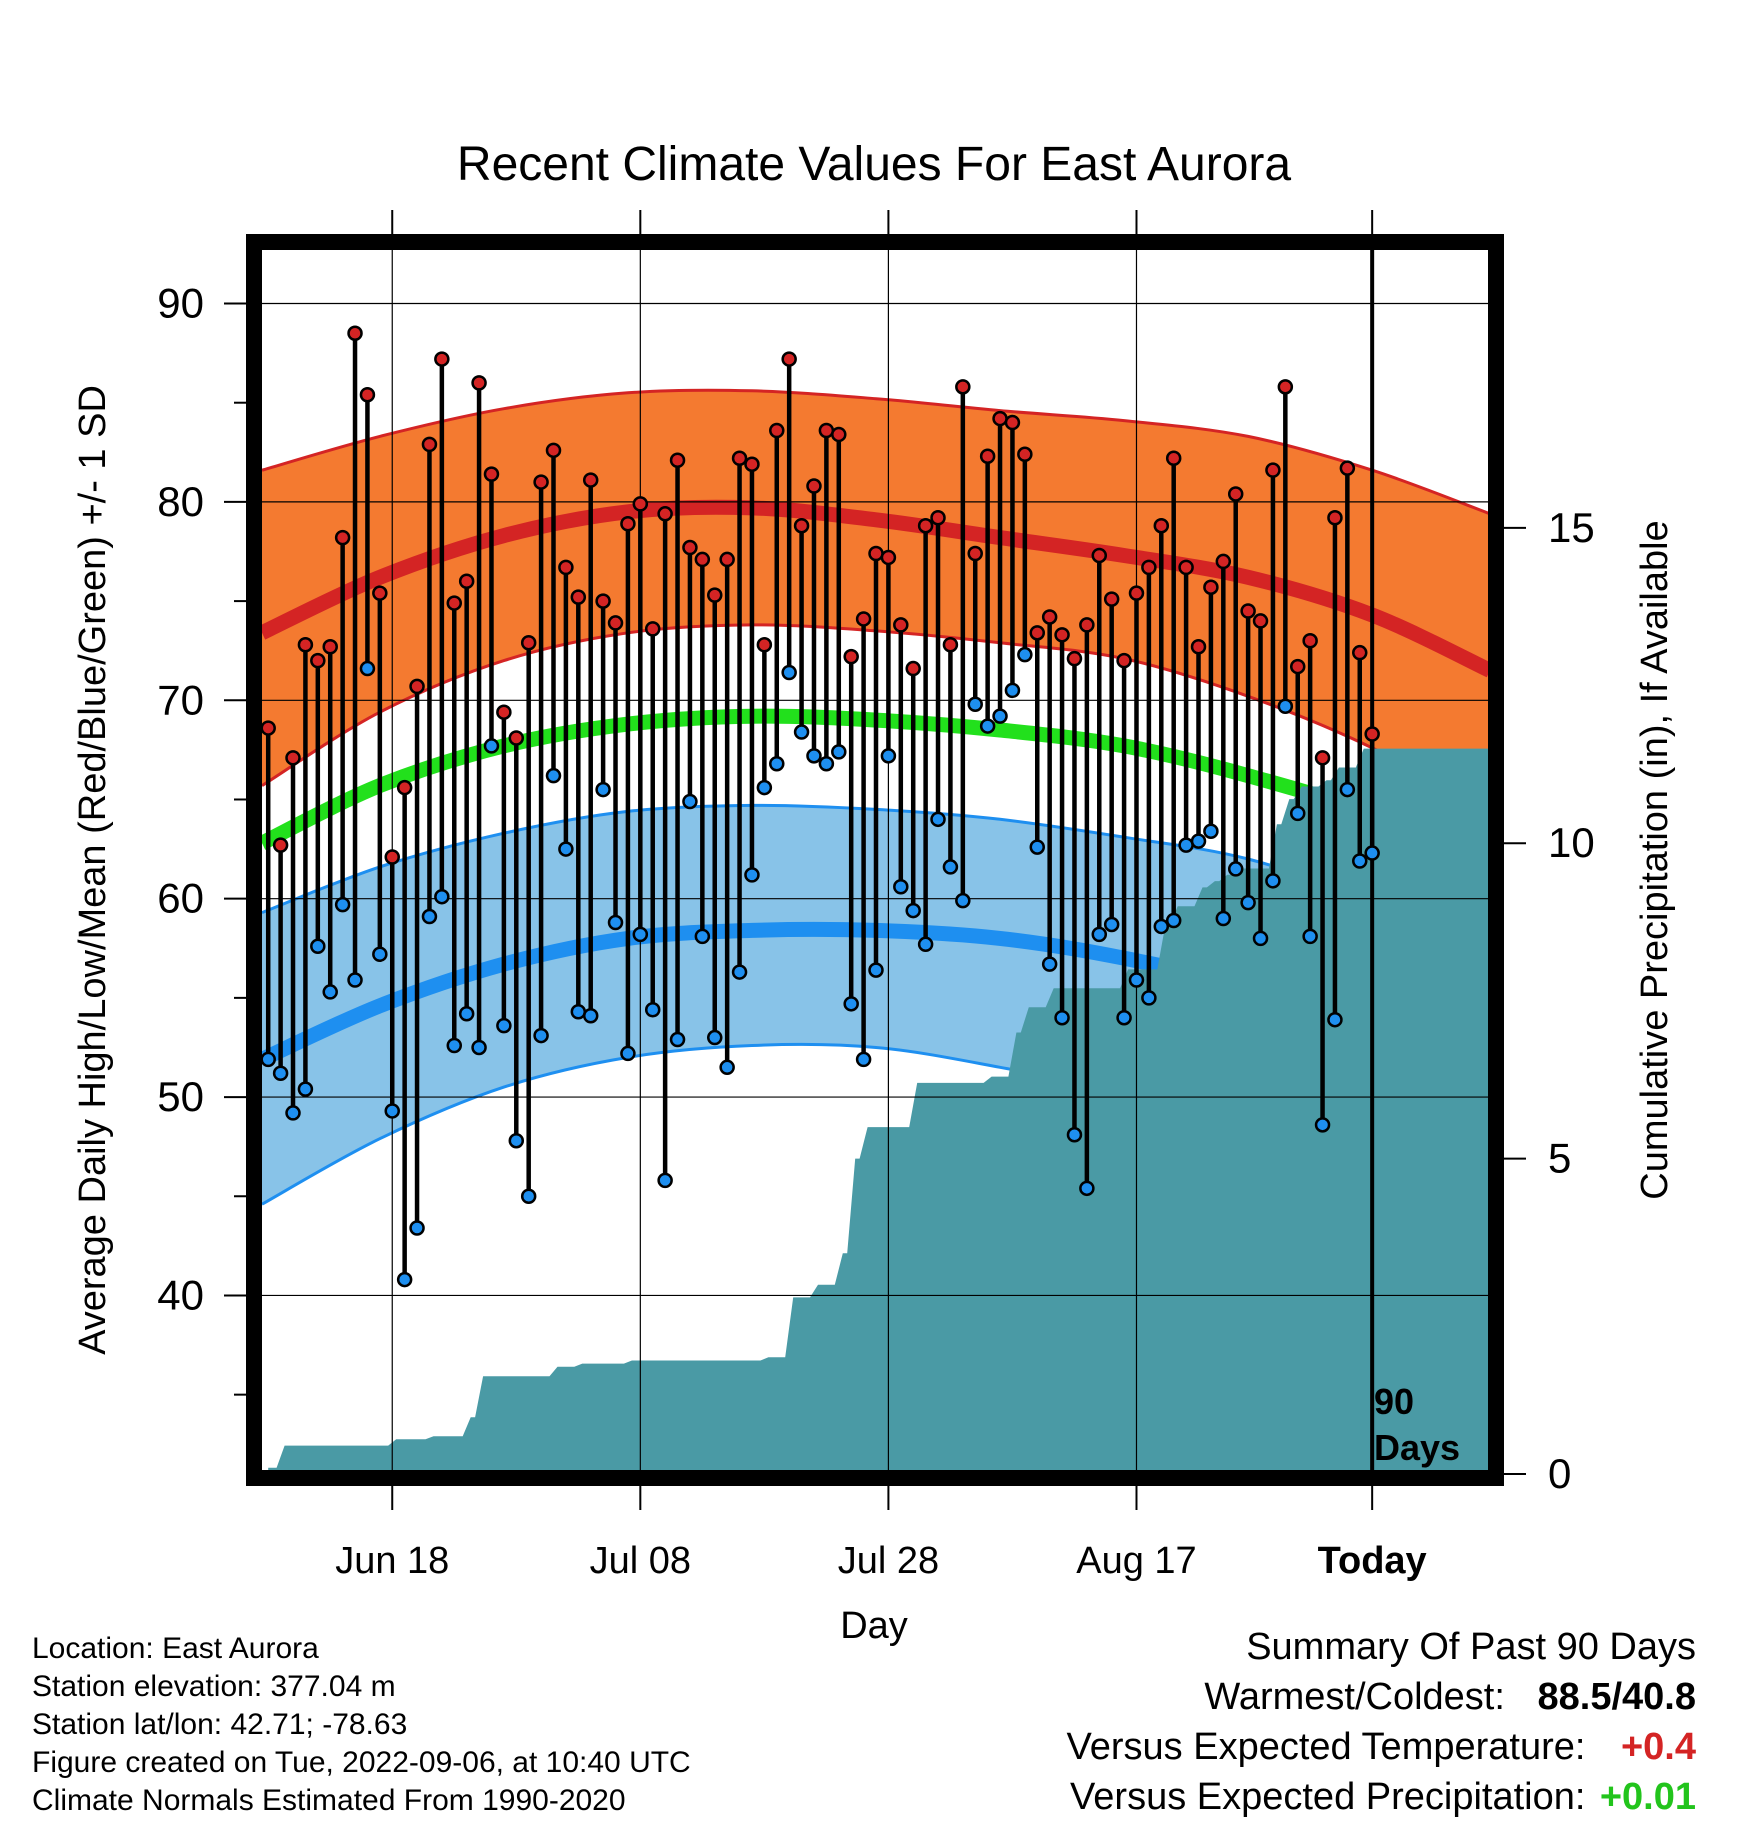 The width and height of the screenshot is (1748, 1828). I want to click on warmest-coldest-row: Warmest/Coldest: 88.5/40.8, so click(1381, 1697).